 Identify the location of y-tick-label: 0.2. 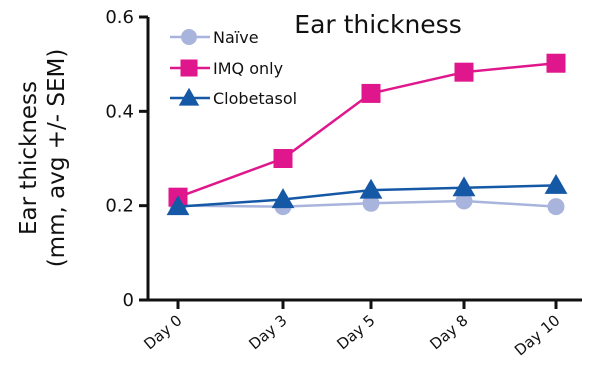
(119, 206).